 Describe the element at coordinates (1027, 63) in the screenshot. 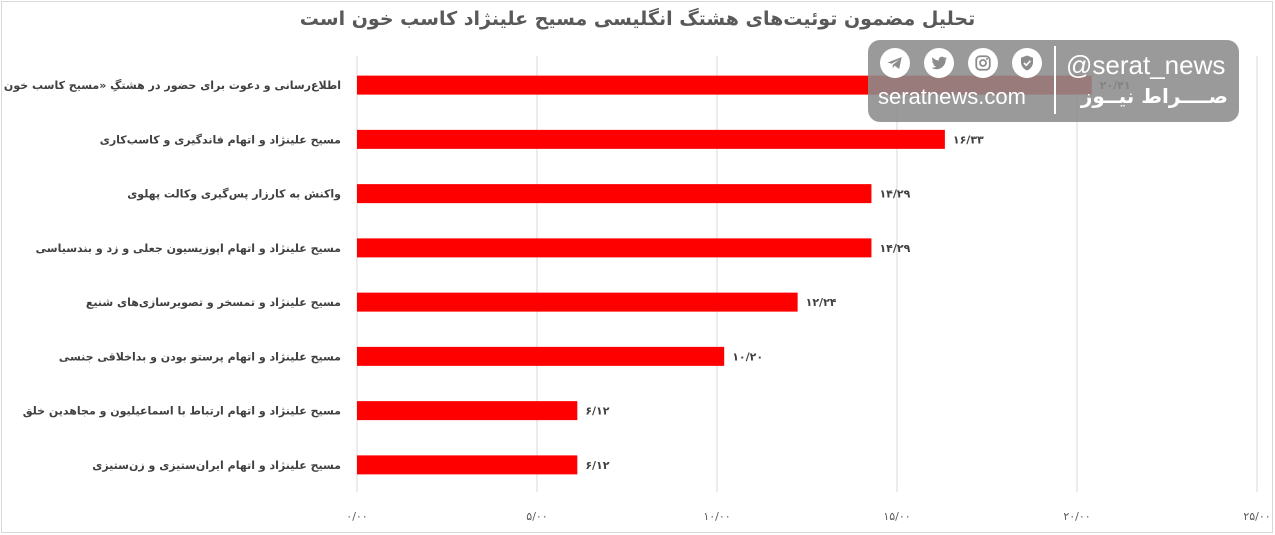

I see `shield-check-icon` at that location.